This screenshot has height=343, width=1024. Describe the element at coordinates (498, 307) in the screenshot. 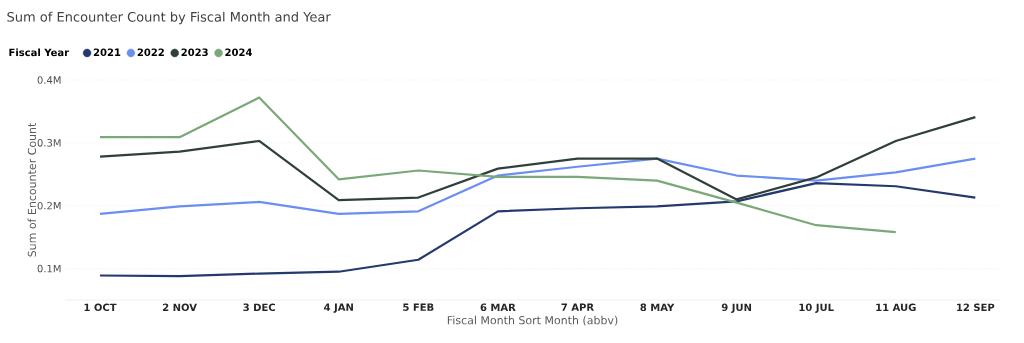

I see `x-tick-label: 6 MAR` at that location.